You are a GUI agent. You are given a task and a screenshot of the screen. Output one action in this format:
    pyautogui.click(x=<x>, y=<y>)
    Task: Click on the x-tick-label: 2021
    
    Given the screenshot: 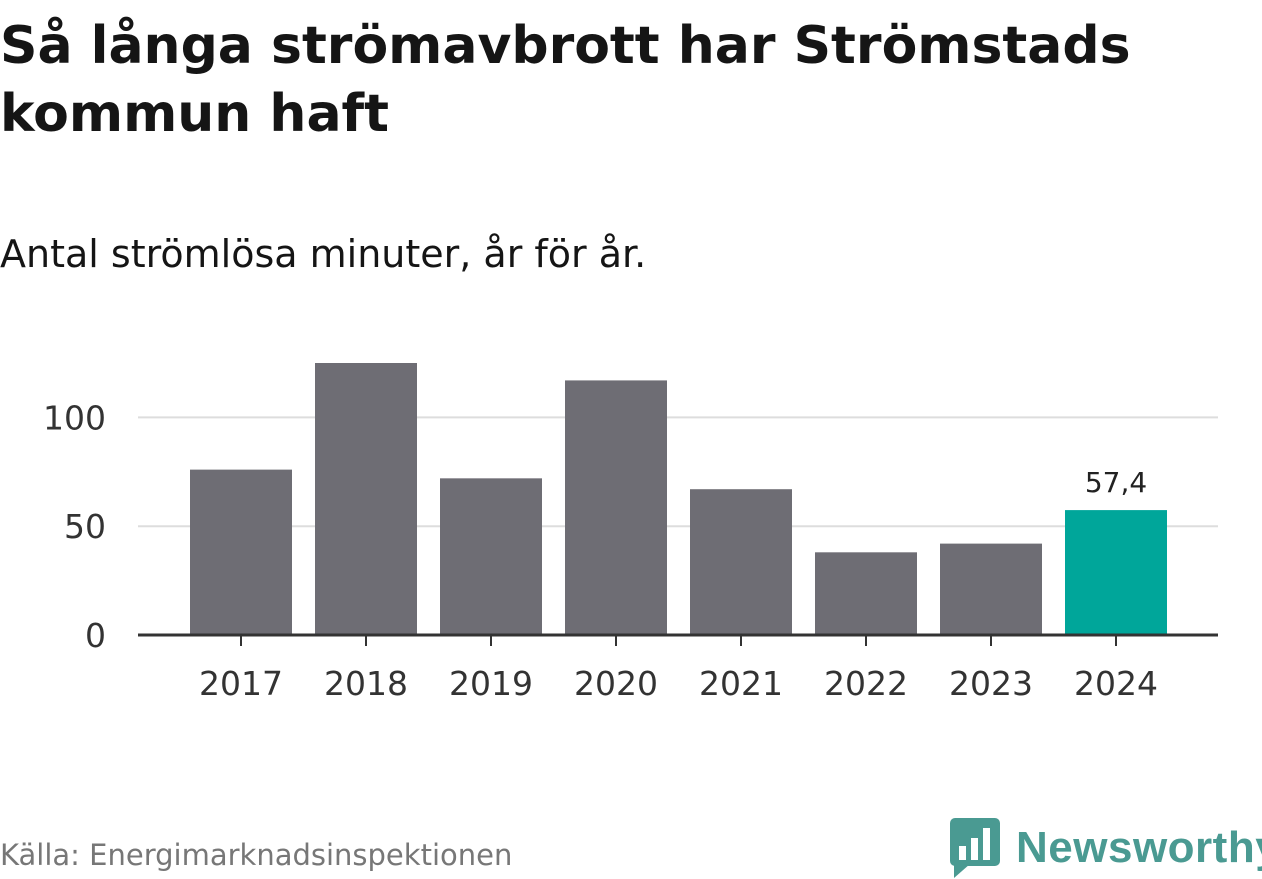 What is the action you would take?
    pyautogui.click(x=741, y=683)
    